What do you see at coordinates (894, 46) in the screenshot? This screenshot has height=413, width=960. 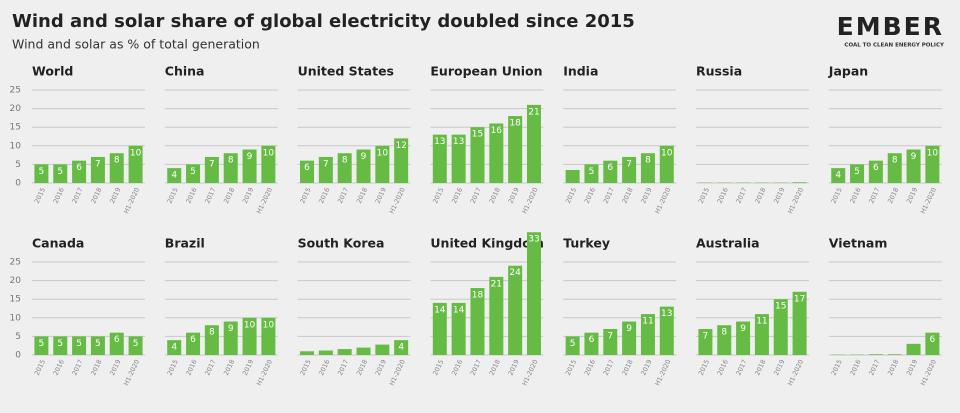 I see `logo-tagline: COAL TO CLEAN ENERGY POLICY` at bounding box center [894, 46].